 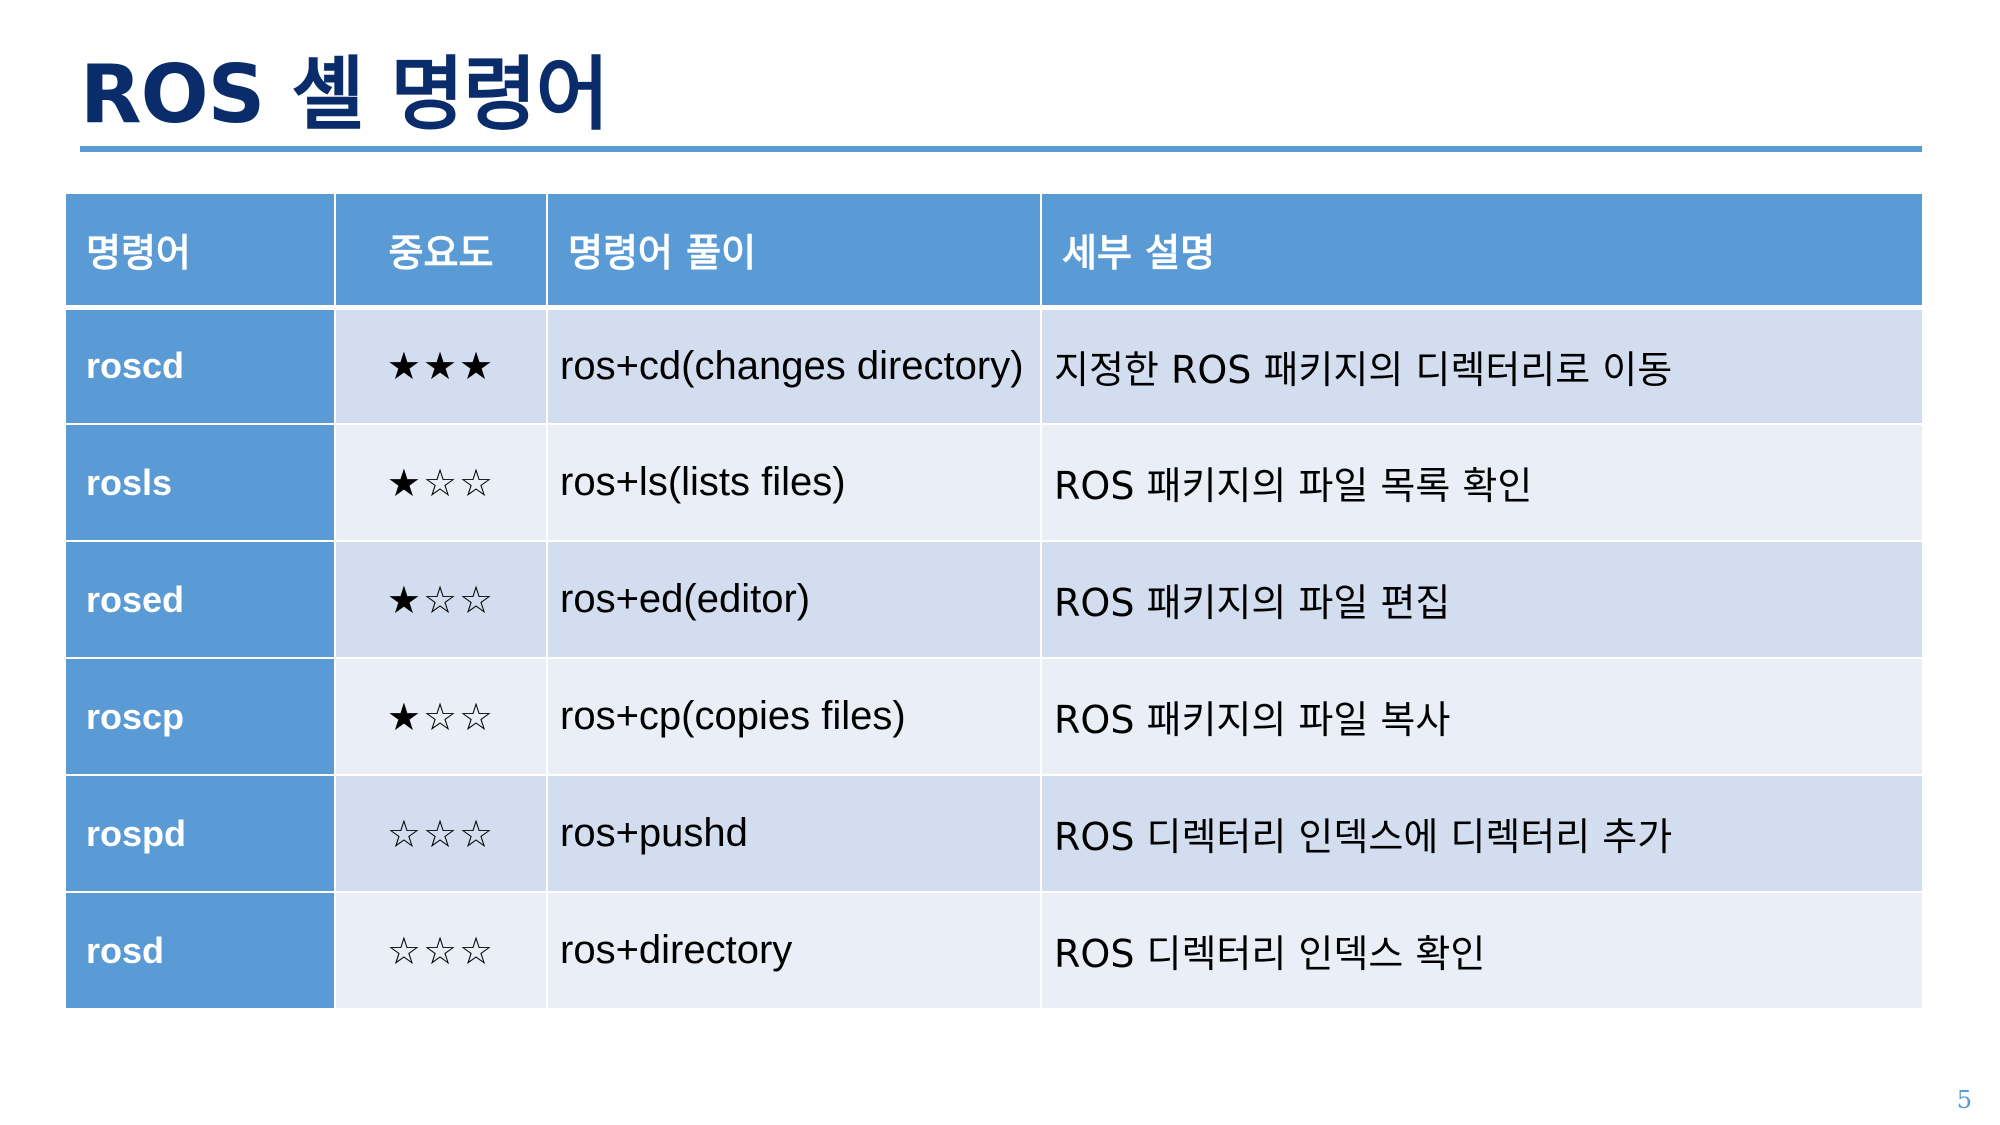 What do you see at coordinates (344, 94) in the screenshot?
I see `slide-title: ROS 셸 명령어` at bounding box center [344, 94].